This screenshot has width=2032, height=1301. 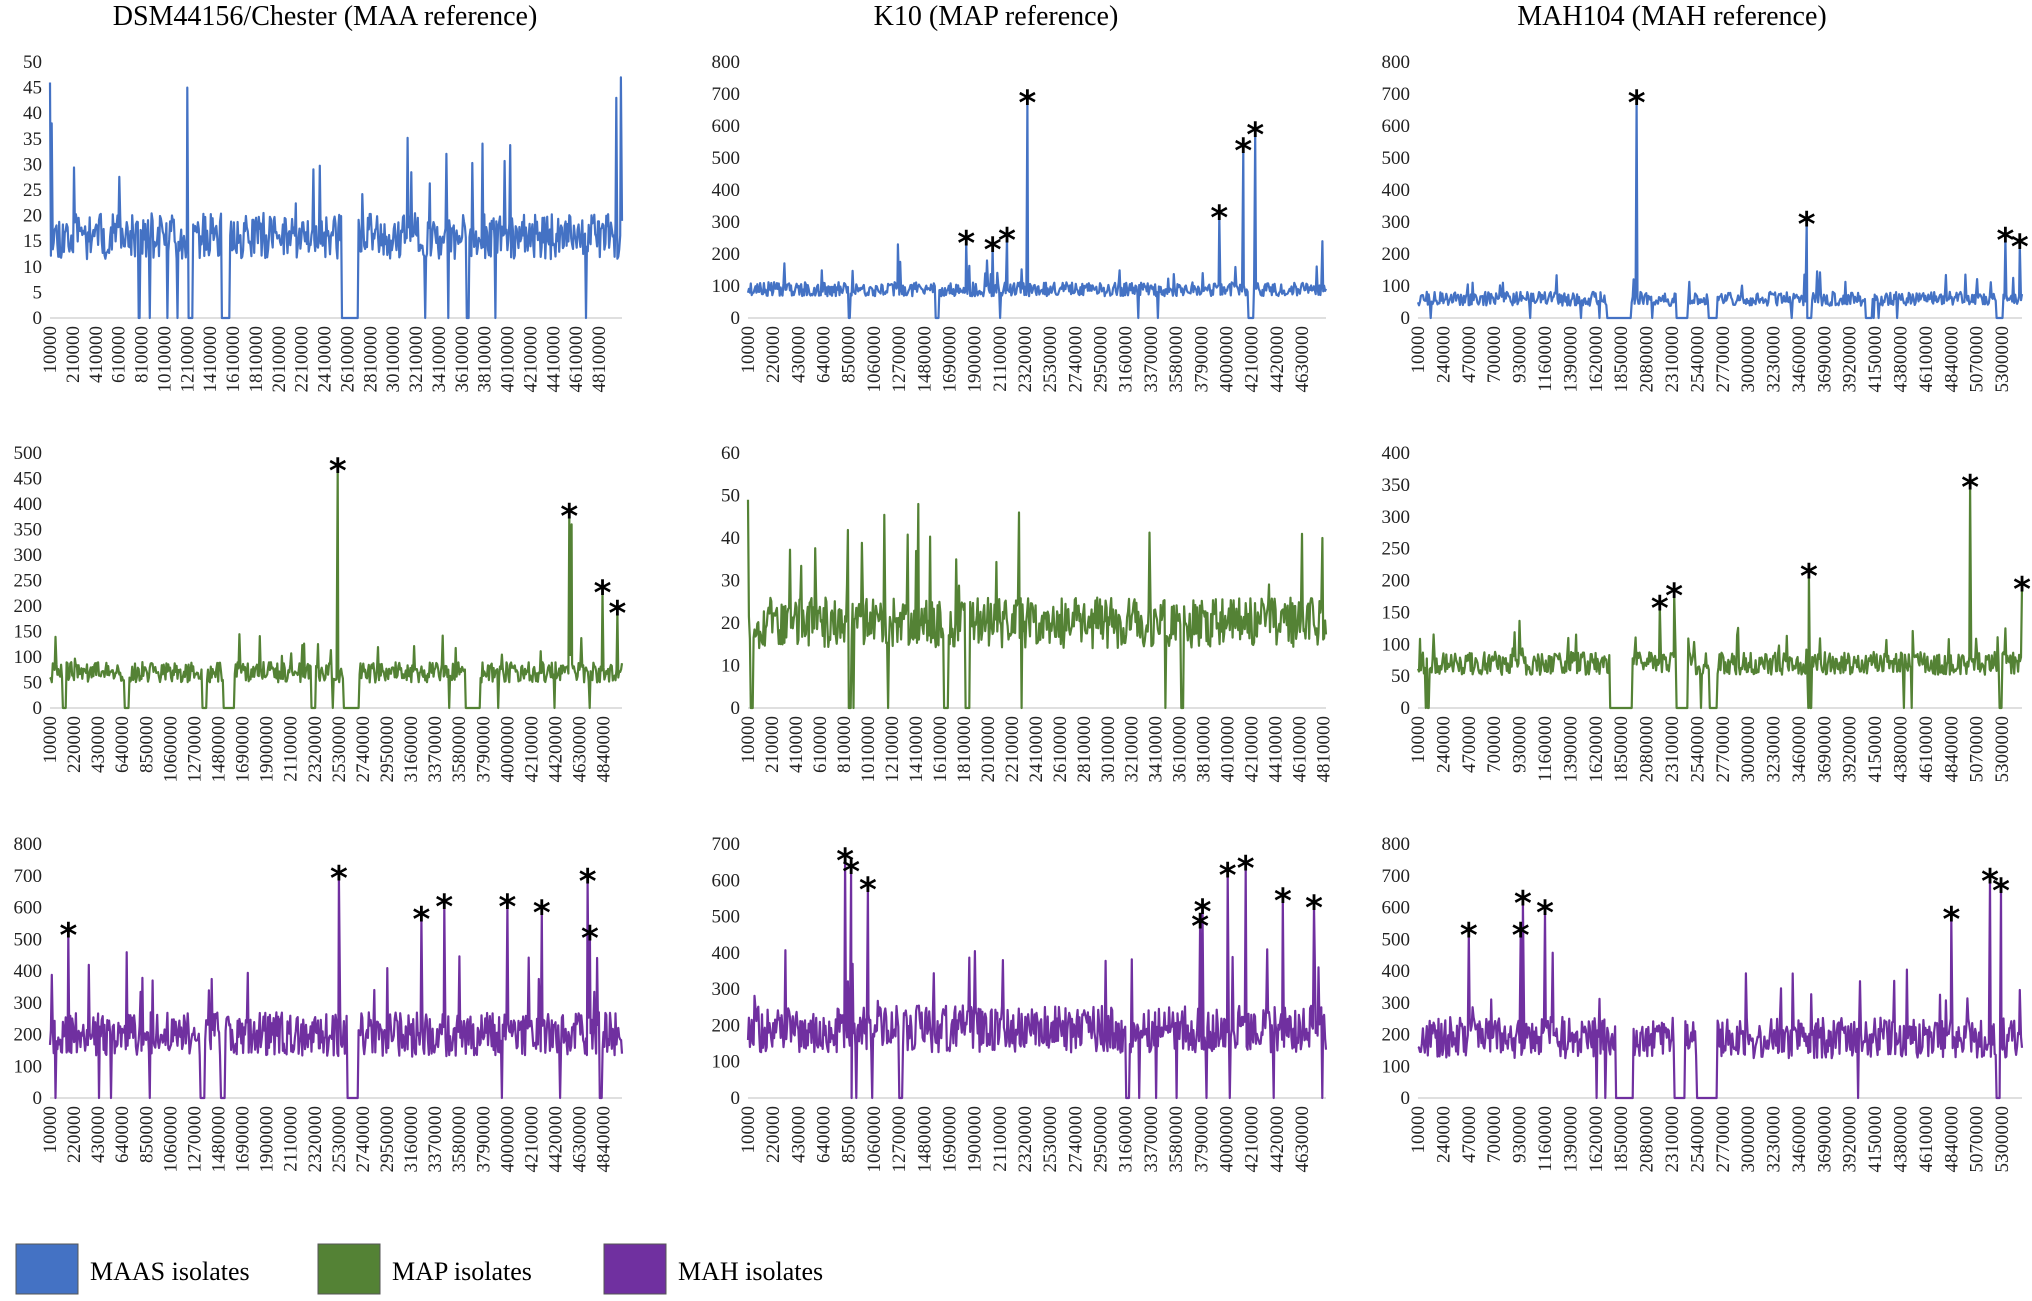 I want to click on x-tick-label: 3920000, so click(x=1850, y=749).